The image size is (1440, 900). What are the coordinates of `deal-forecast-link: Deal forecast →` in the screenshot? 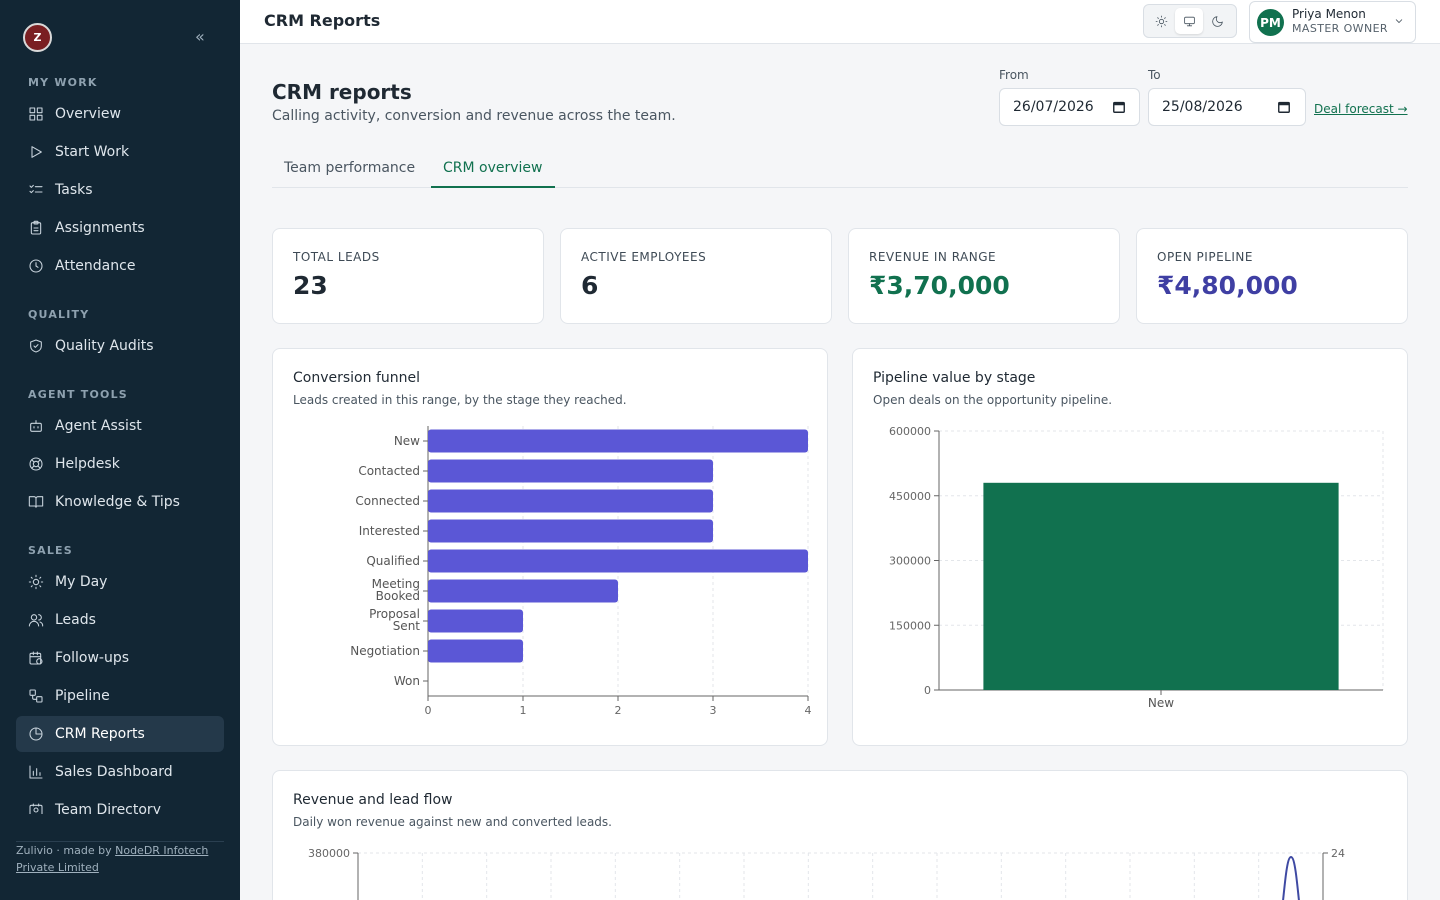 It's located at (1361, 109).